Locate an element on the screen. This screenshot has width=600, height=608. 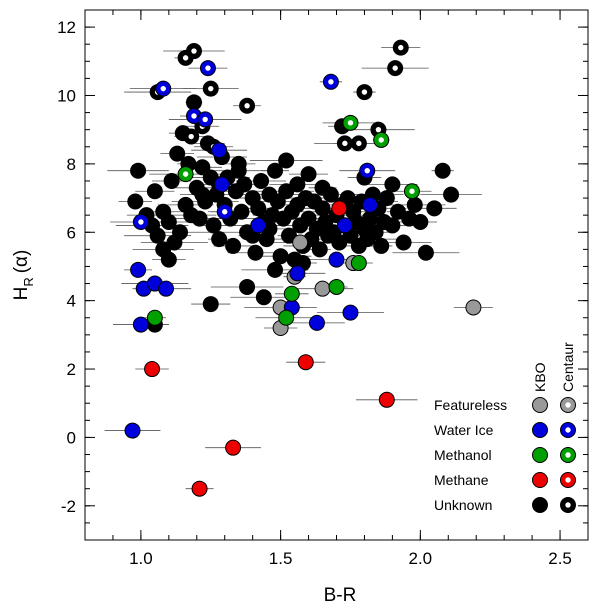
legend-kbo-marker-water-ice is located at coordinates (540, 430).